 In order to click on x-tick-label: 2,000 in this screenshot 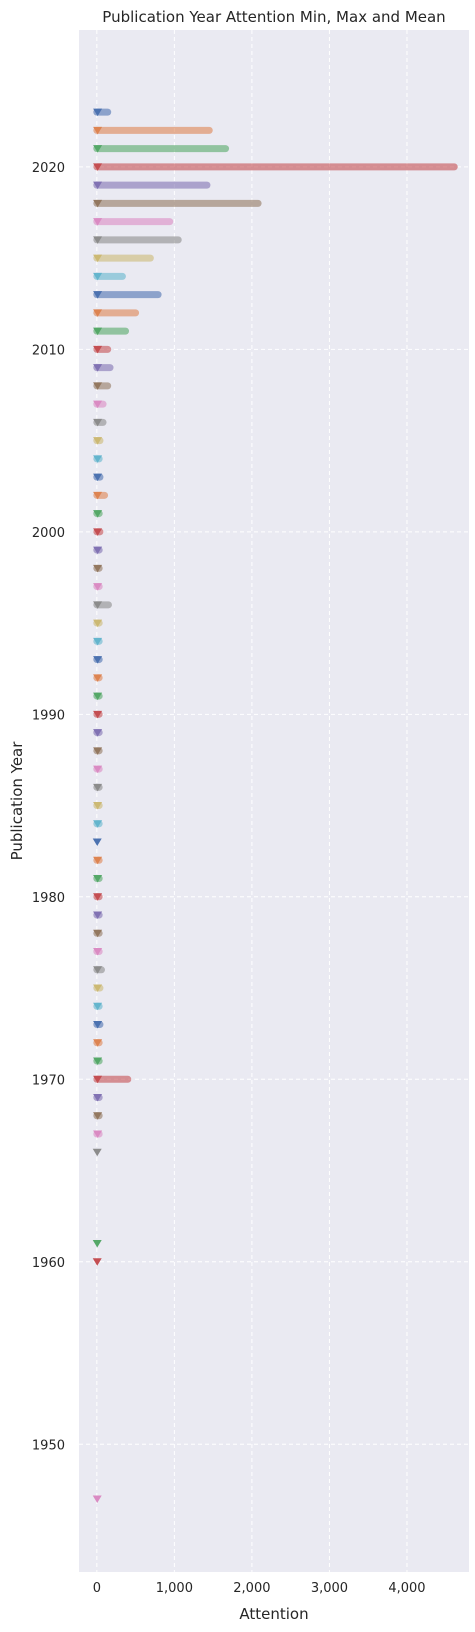, I will do `click(251, 1588)`.